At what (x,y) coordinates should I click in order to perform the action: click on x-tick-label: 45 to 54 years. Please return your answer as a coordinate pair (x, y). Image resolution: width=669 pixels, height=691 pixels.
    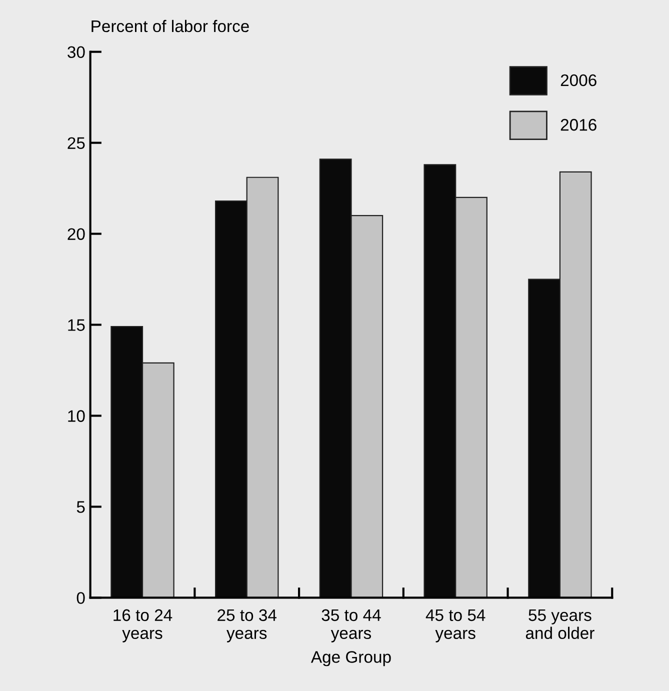
    Looking at the image, I should click on (456, 625).